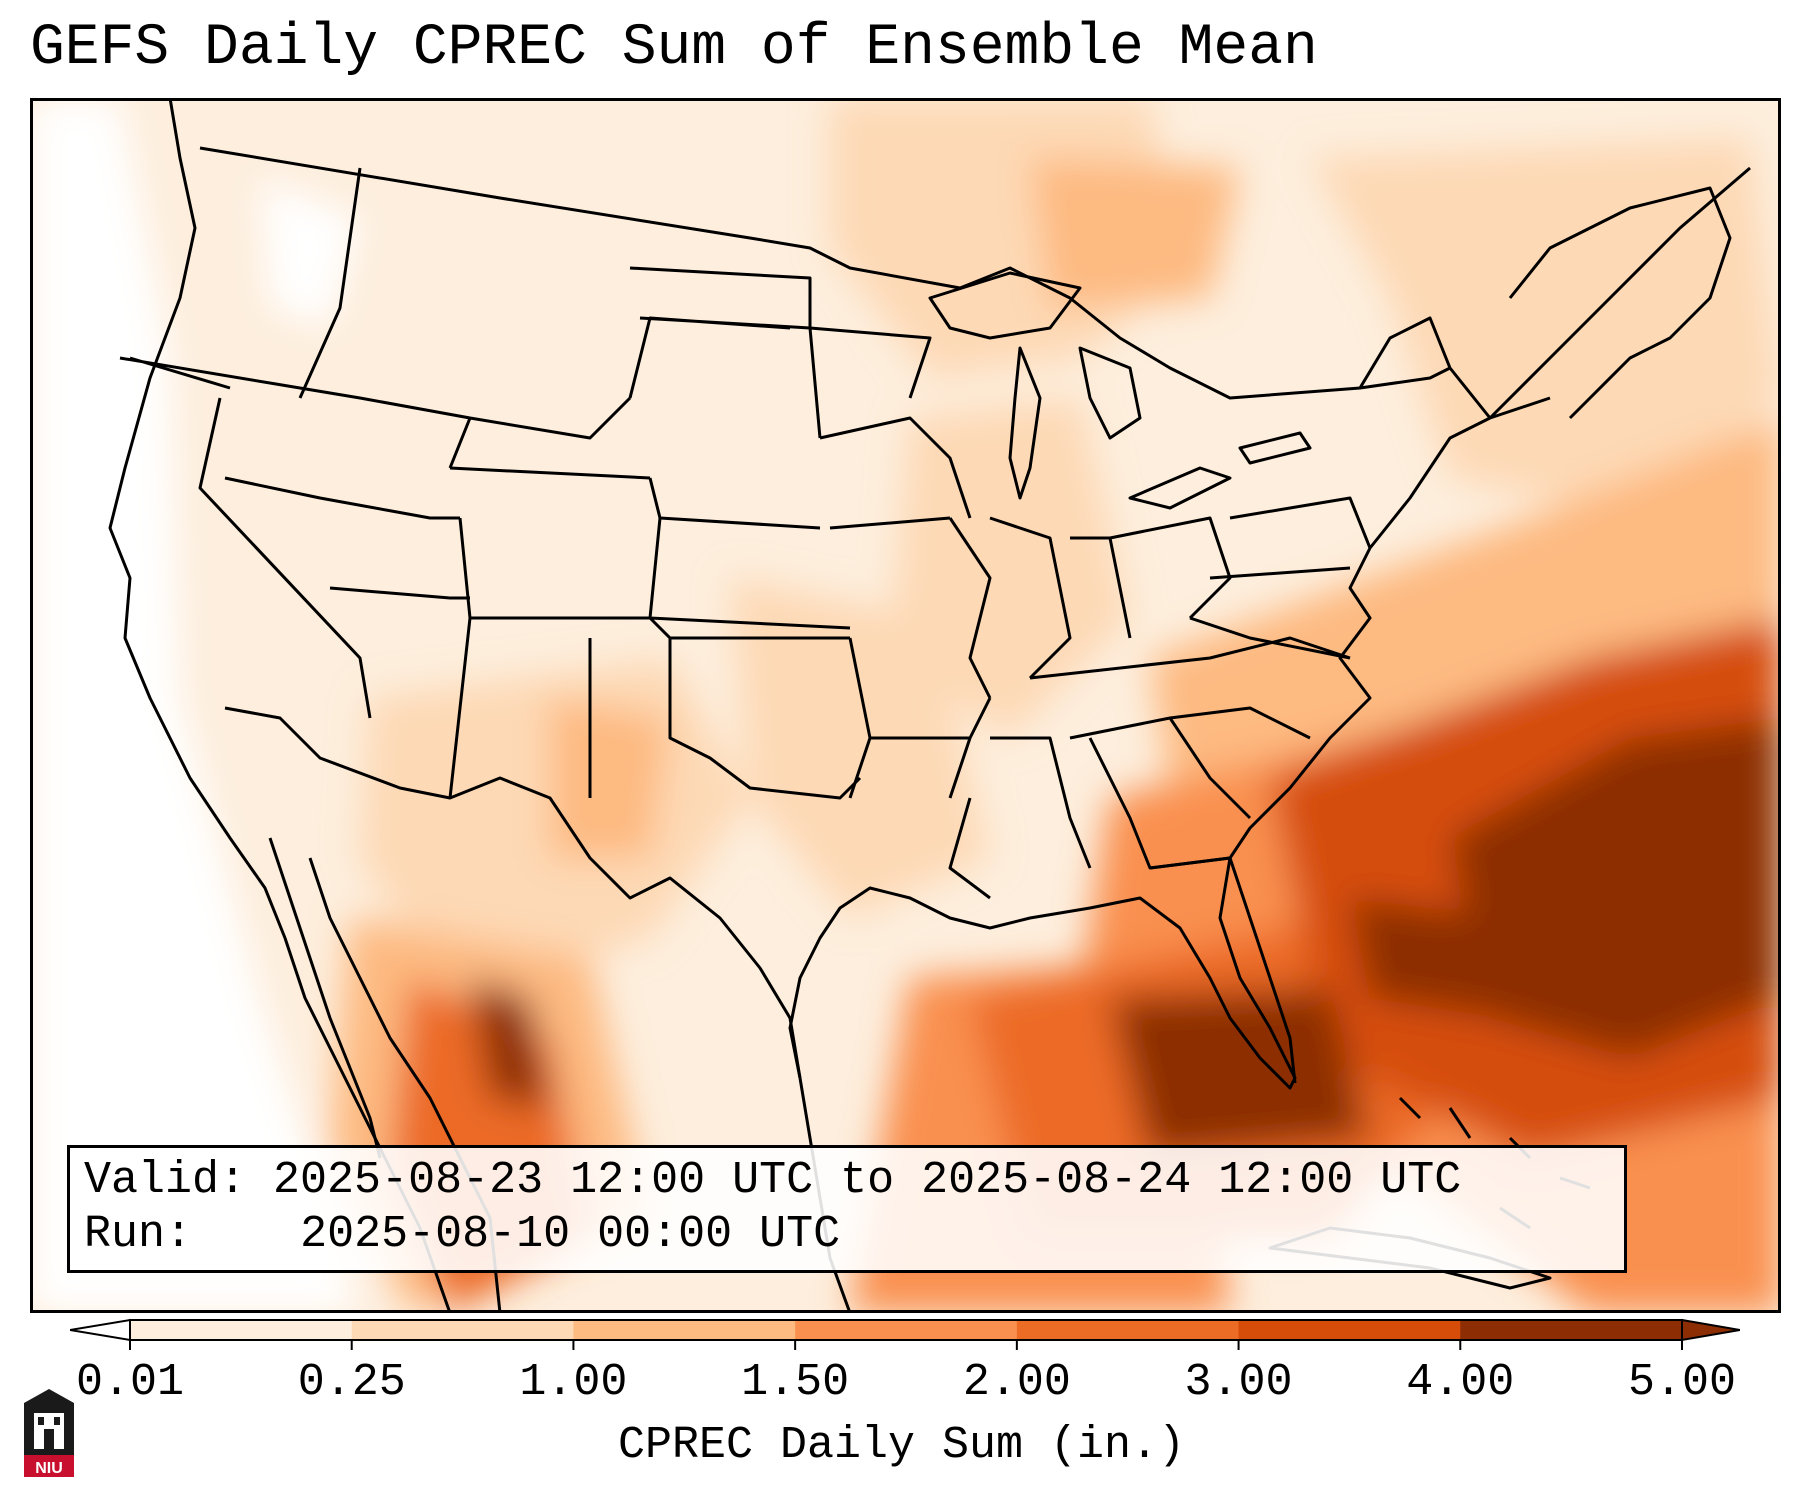 This screenshot has width=1803, height=1500. I want to click on lake-huron, so click(1110, 393).